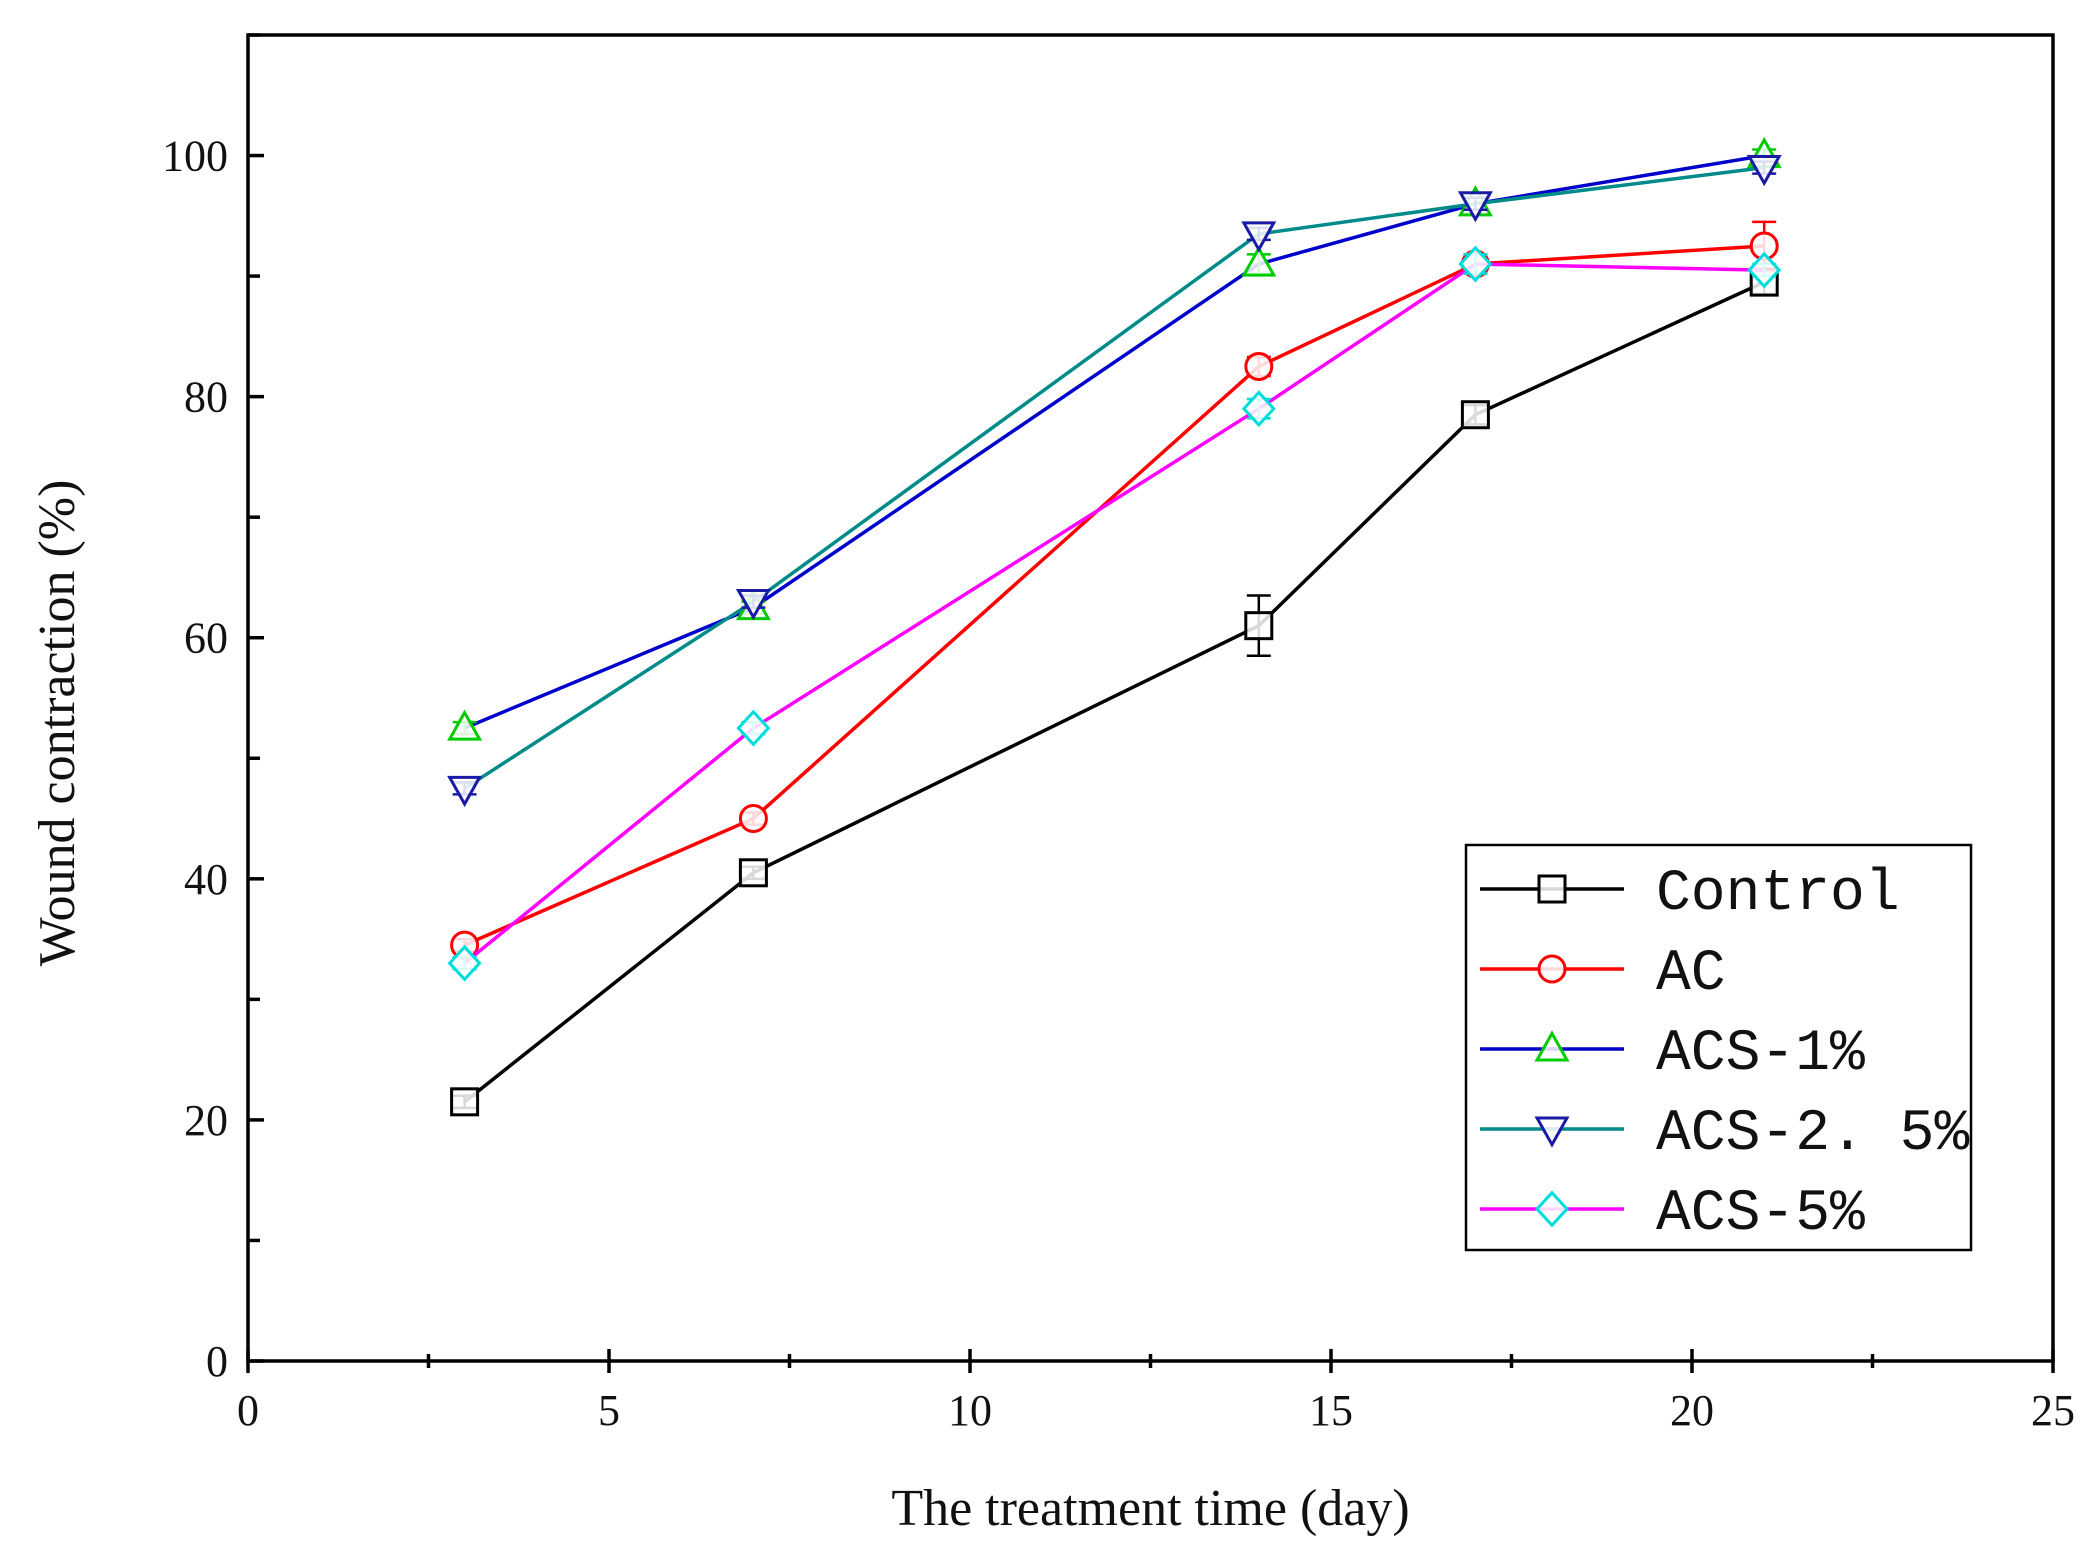 This screenshot has width=2099, height=1558. I want to click on legend-item: ACS-1%, so click(1672, 1054).